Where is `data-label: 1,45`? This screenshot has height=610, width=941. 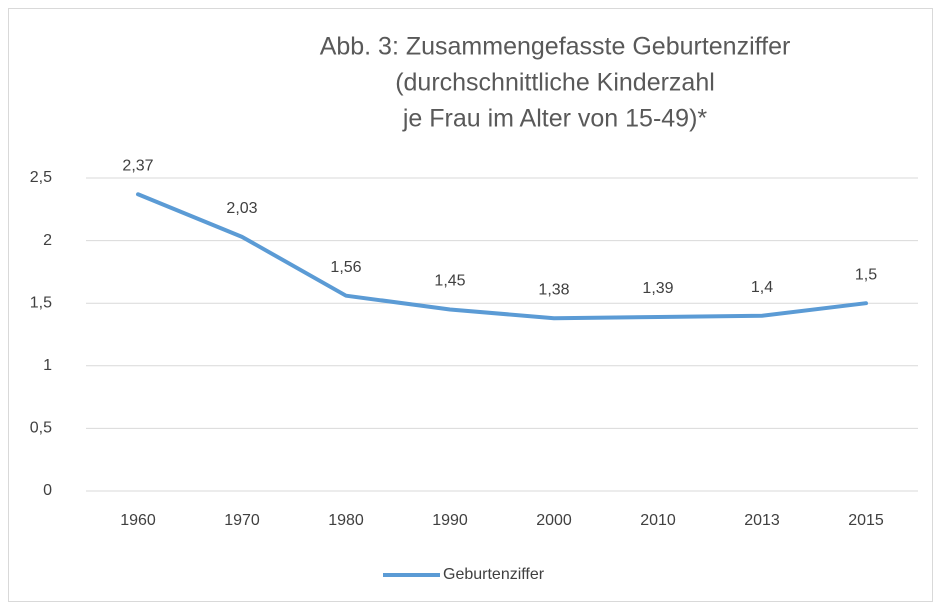 data-label: 1,45 is located at coordinates (449, 281).